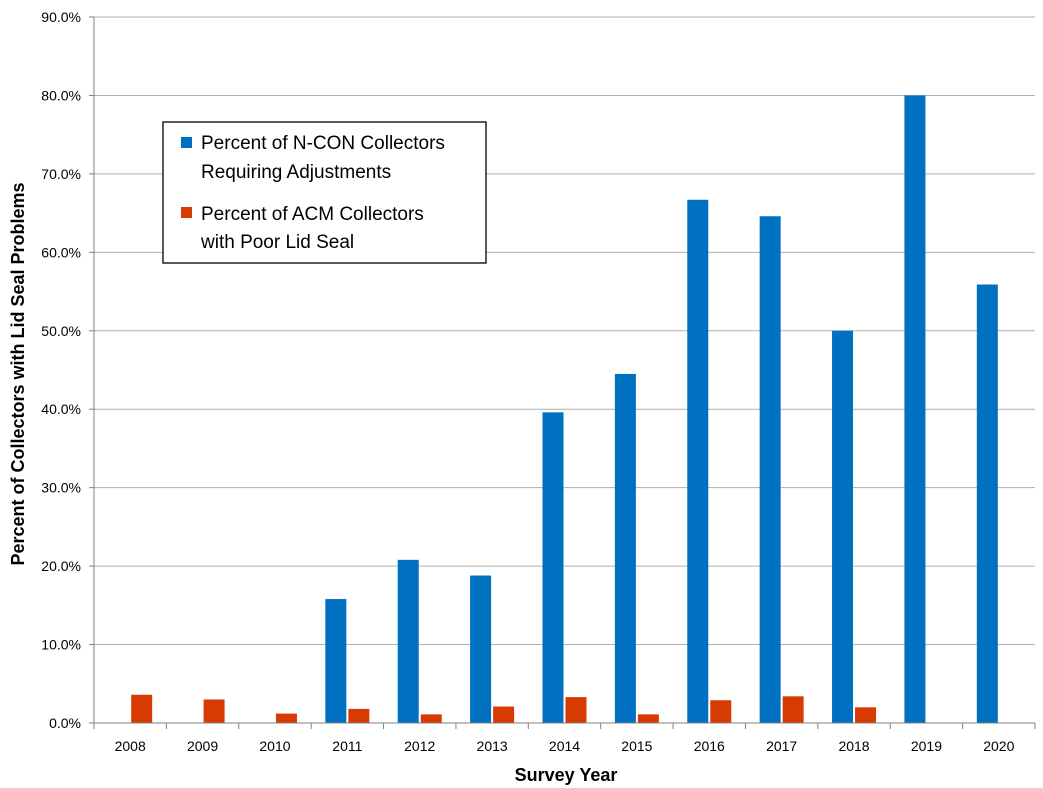 This screenshot has width=1043, height=788. I want to click on x-tick-label: 2018, so click(853, 746).